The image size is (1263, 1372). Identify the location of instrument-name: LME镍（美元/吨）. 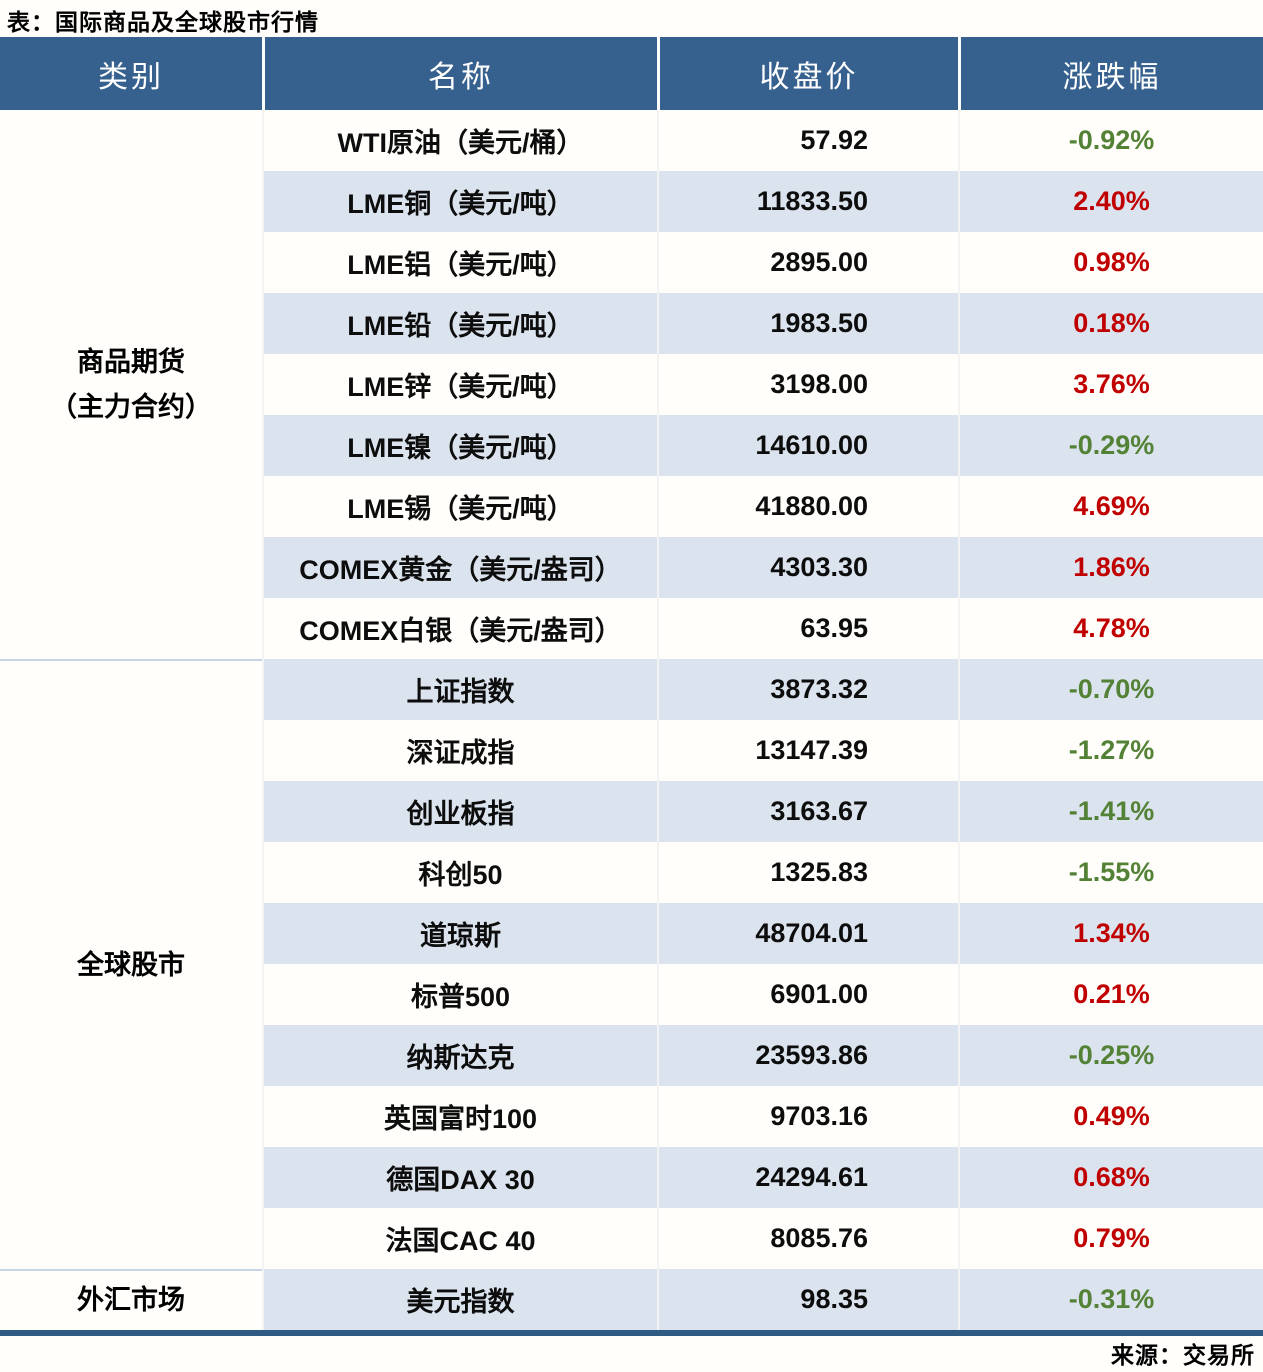
(459, 445).